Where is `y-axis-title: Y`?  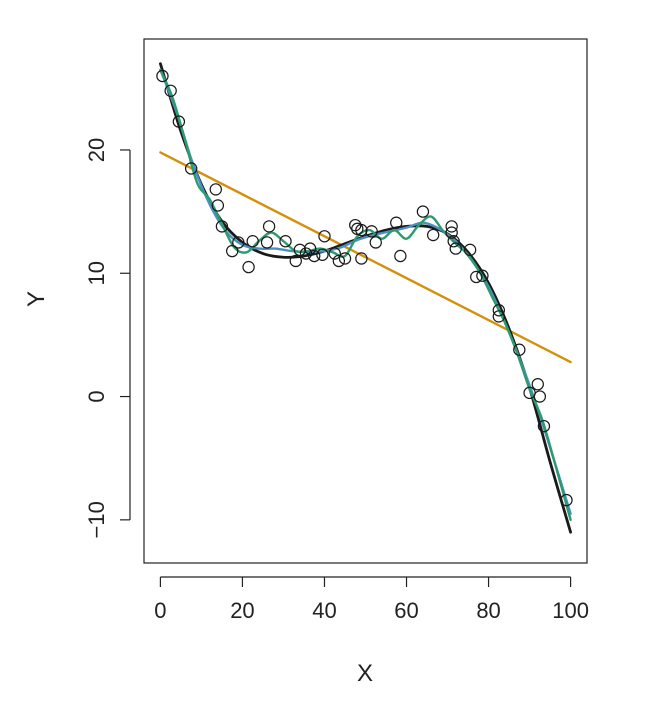 y-axis-title: Y is located at coordinates (36, 299).